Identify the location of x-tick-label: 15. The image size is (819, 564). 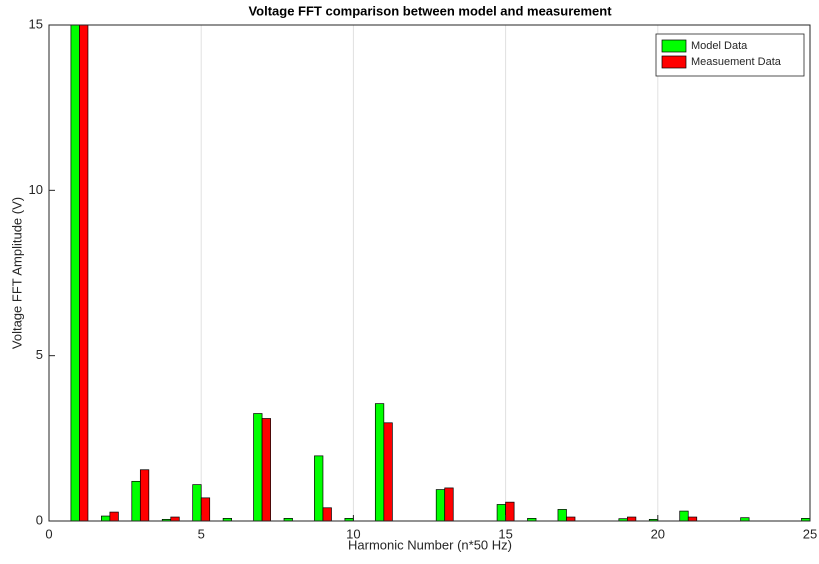
(505, 533).